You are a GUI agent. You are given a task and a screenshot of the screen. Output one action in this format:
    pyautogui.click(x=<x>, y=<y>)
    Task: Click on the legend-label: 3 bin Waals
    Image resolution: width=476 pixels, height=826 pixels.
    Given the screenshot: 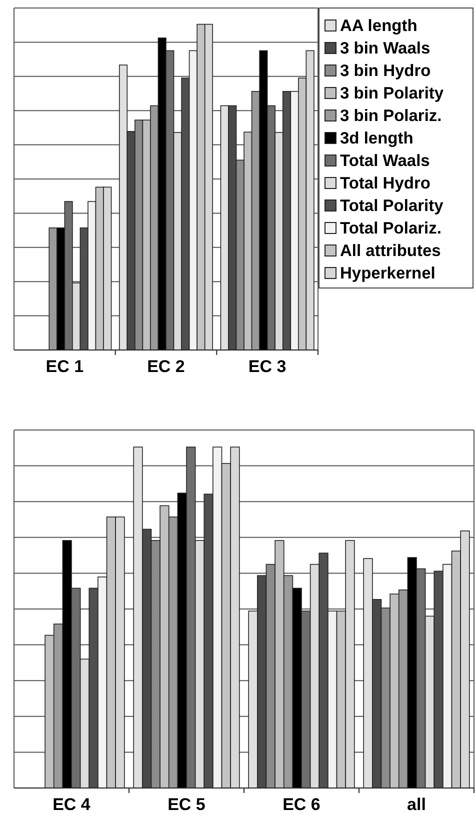 What is the action you would take?
    pyautogui.click(x=385, y=49)
    